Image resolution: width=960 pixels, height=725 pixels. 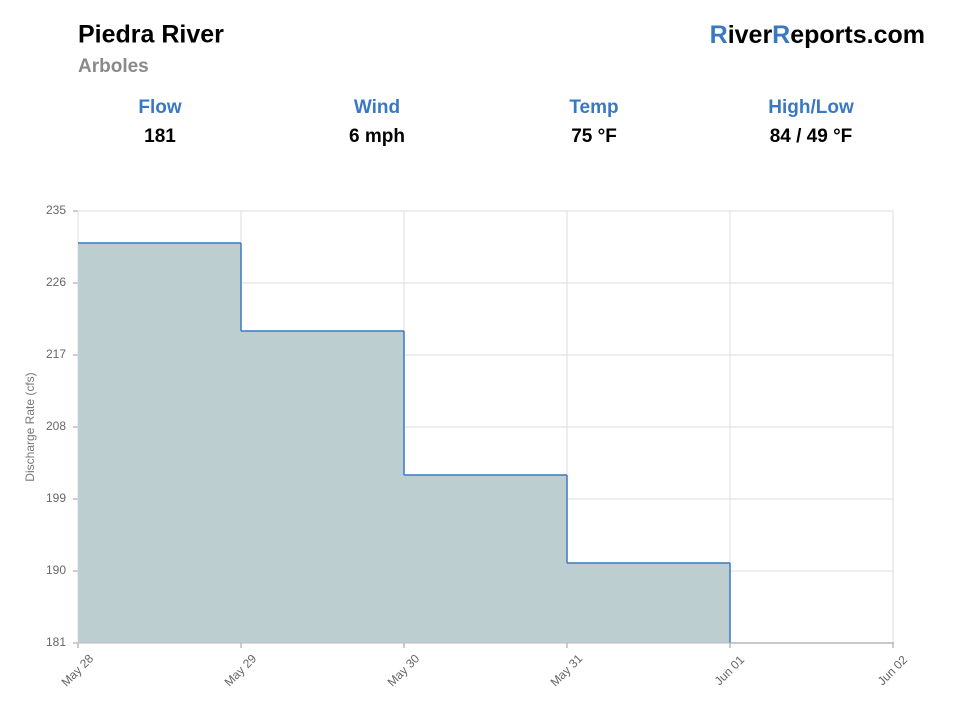 I want to click on x-tick-label: May 28, so click(x=78, y=670).